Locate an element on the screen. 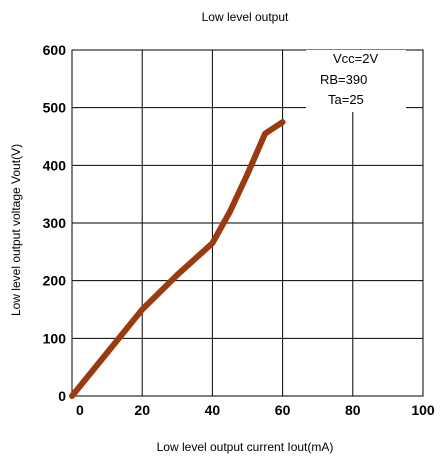 The image size is (440, 463). x-tick-label: 60 is located at coordinates (283, 410).